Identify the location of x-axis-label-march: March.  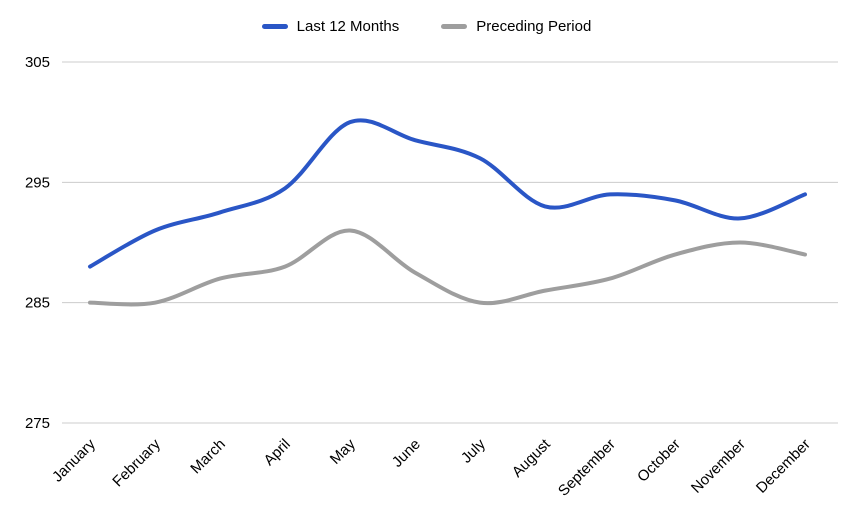
(207, 456).